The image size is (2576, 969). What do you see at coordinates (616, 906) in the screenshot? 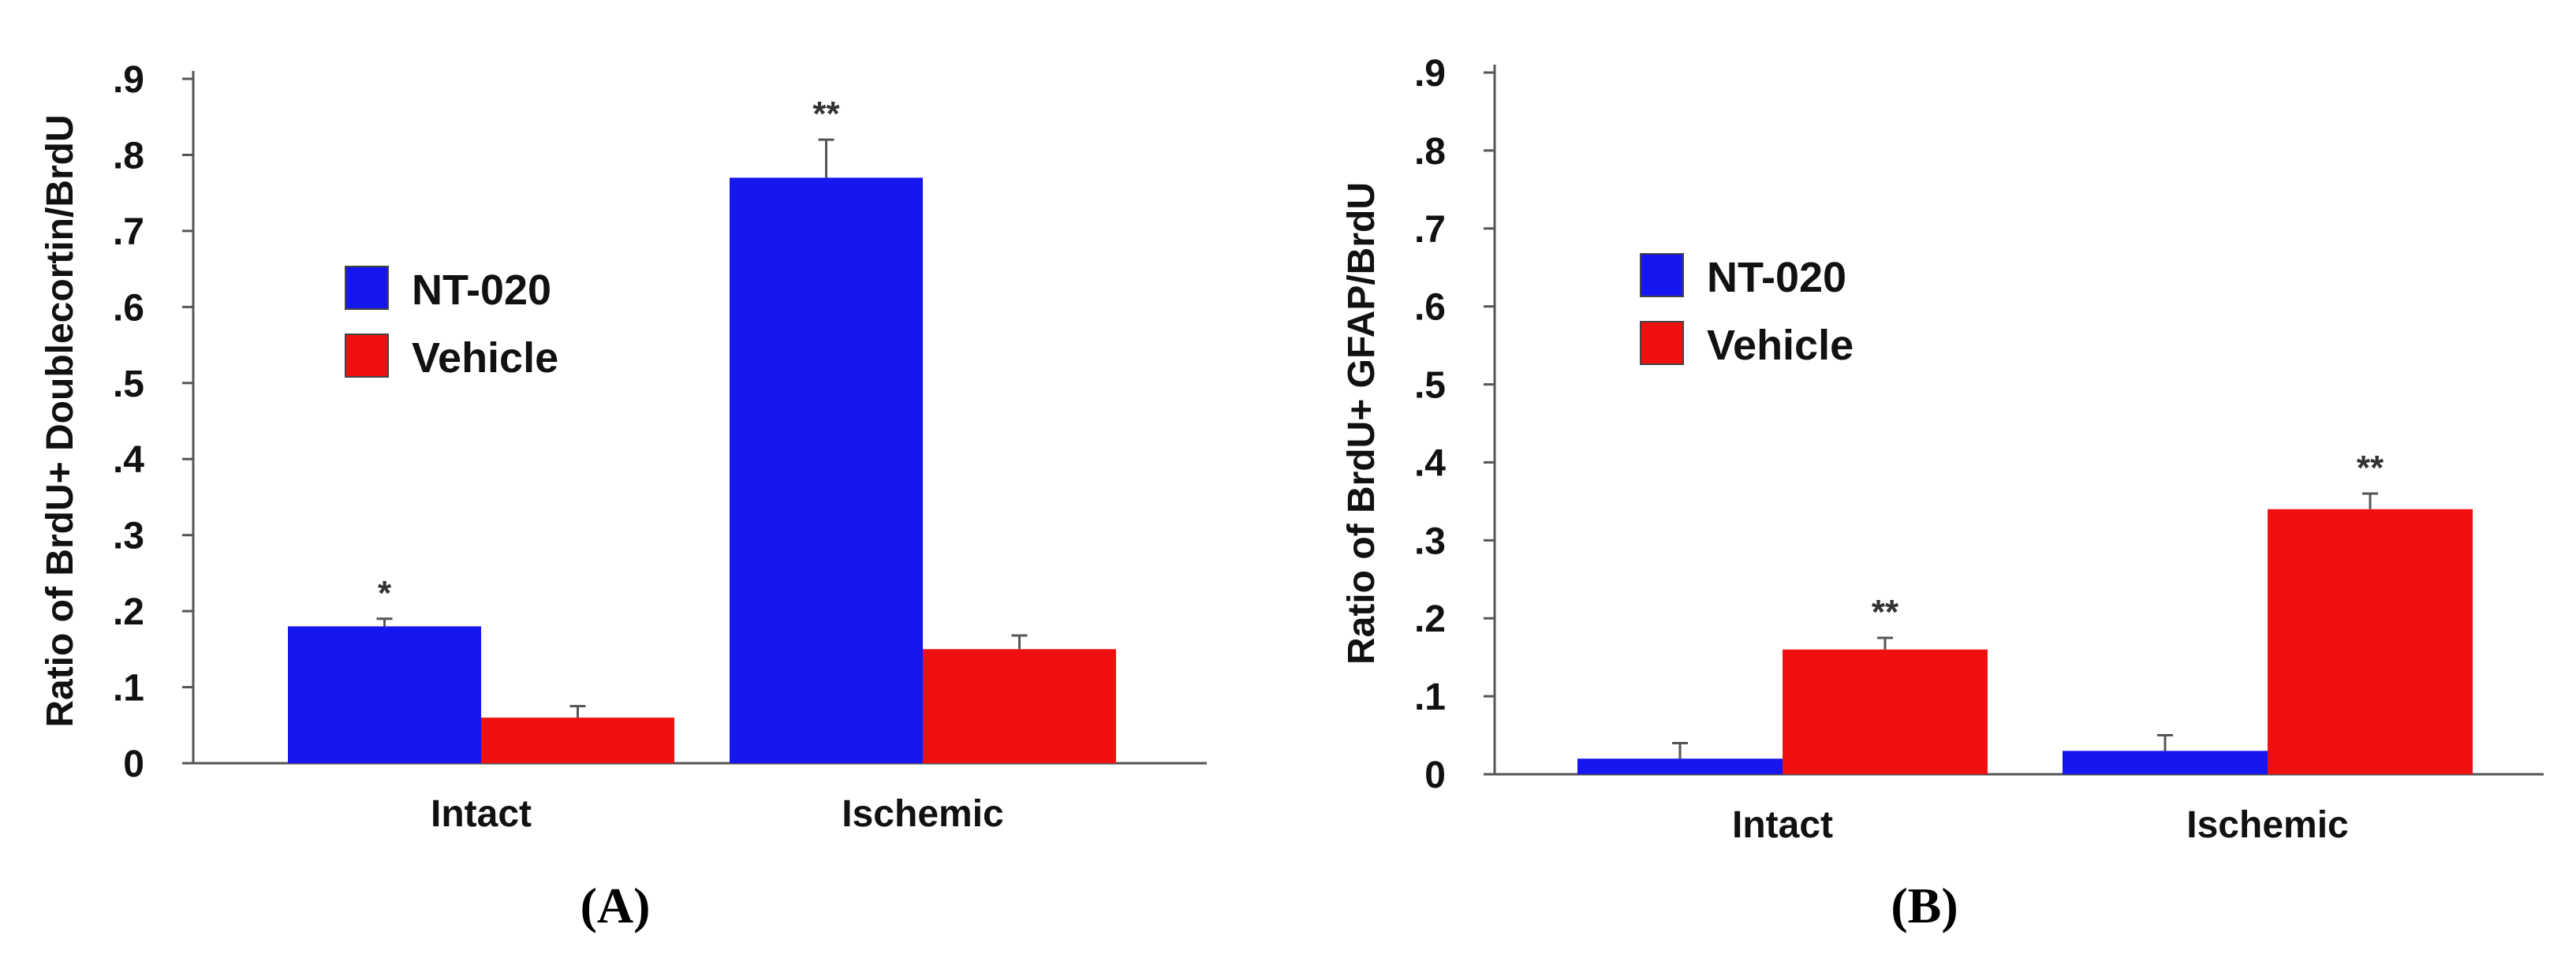
I see `panel-label: (A)` at bounding box center [616, 906].